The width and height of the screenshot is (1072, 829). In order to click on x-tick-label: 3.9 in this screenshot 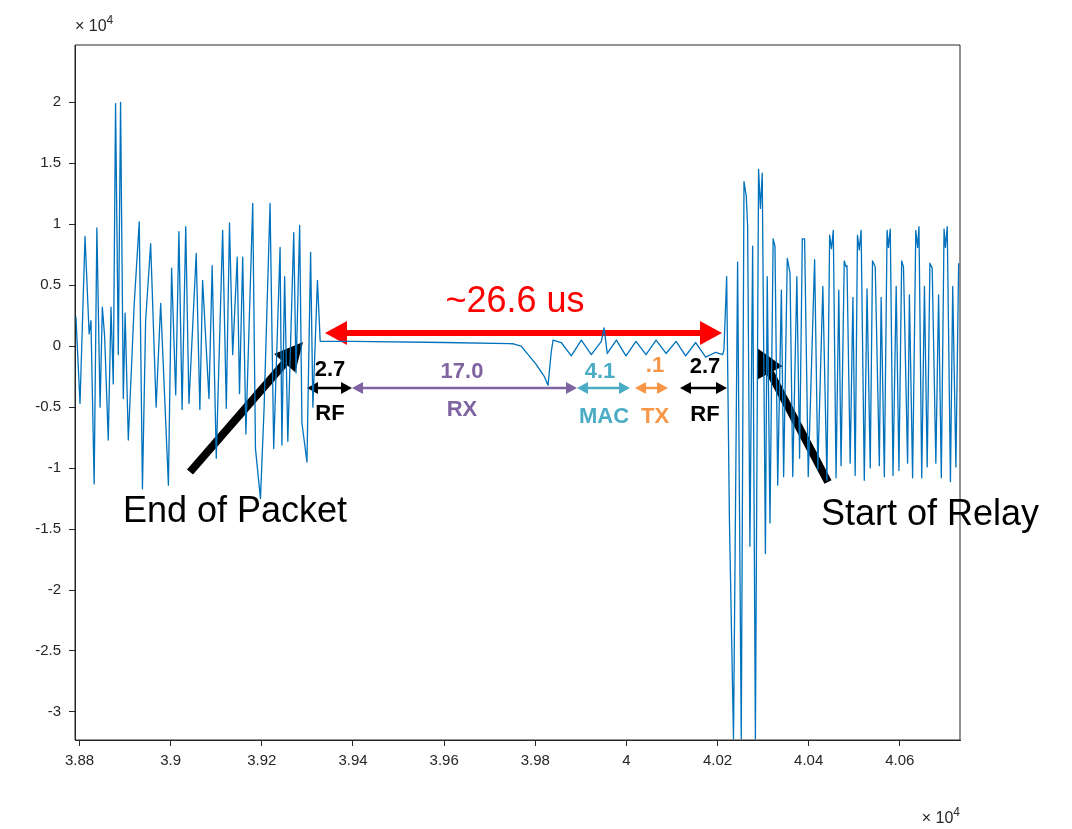, I will do `click(171, 760)`.